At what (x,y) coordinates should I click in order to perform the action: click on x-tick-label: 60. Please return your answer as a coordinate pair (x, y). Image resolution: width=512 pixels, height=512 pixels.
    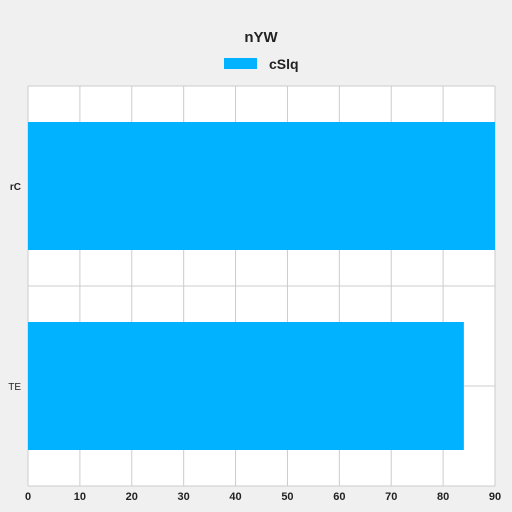
    Looking at the image, I should click on (339, 497).